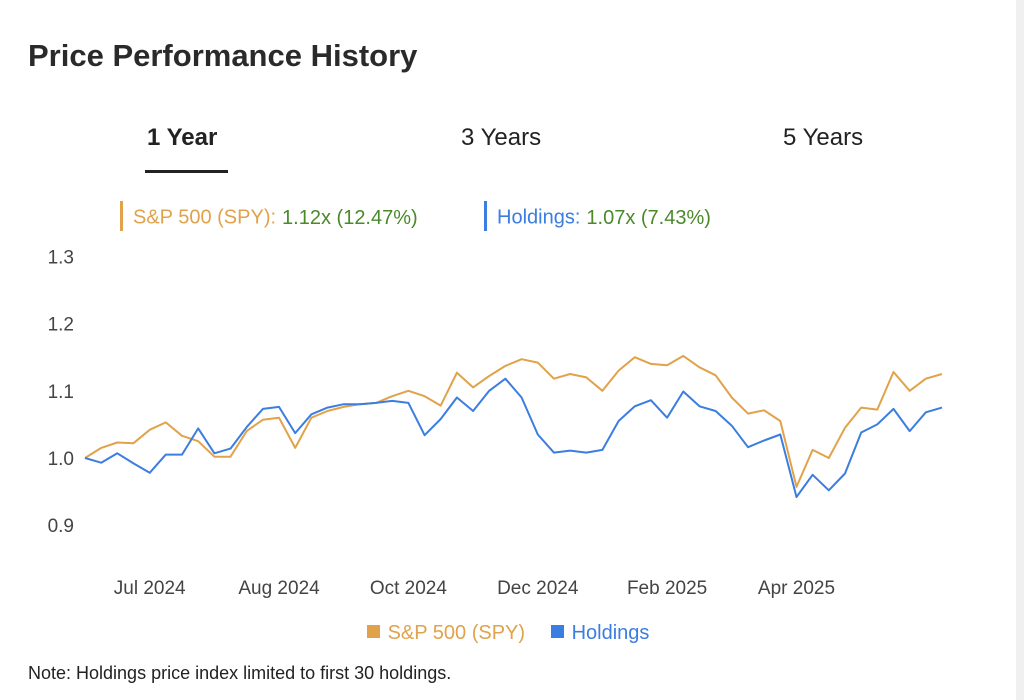  Describe the element at coordinates (409, 588) in the screenshot. I see `x-tick-label: Oct 2024` at that location.